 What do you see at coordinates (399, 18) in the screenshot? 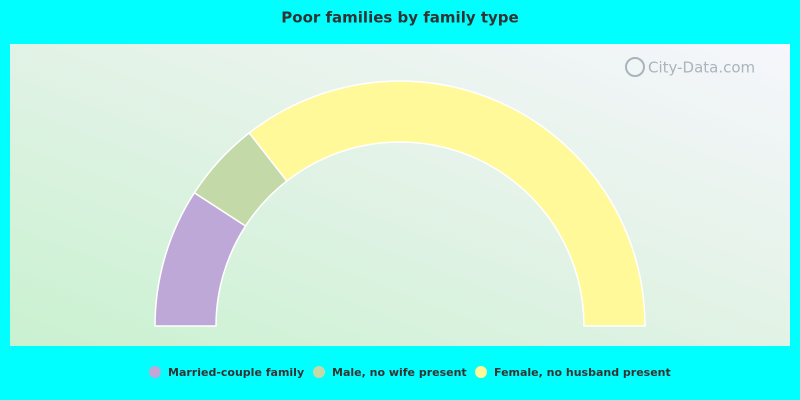
I see `chart-title: Poor families by family type` at bounding box center [399, 18].